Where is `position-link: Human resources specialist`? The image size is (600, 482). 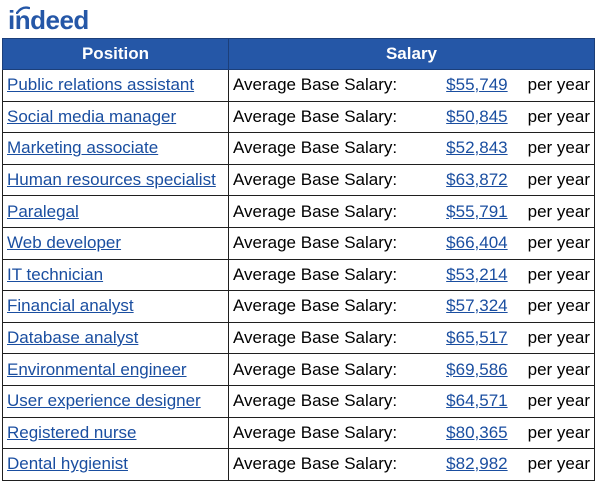
position-link: Human resources specialist is located at coordinates (111, 180).